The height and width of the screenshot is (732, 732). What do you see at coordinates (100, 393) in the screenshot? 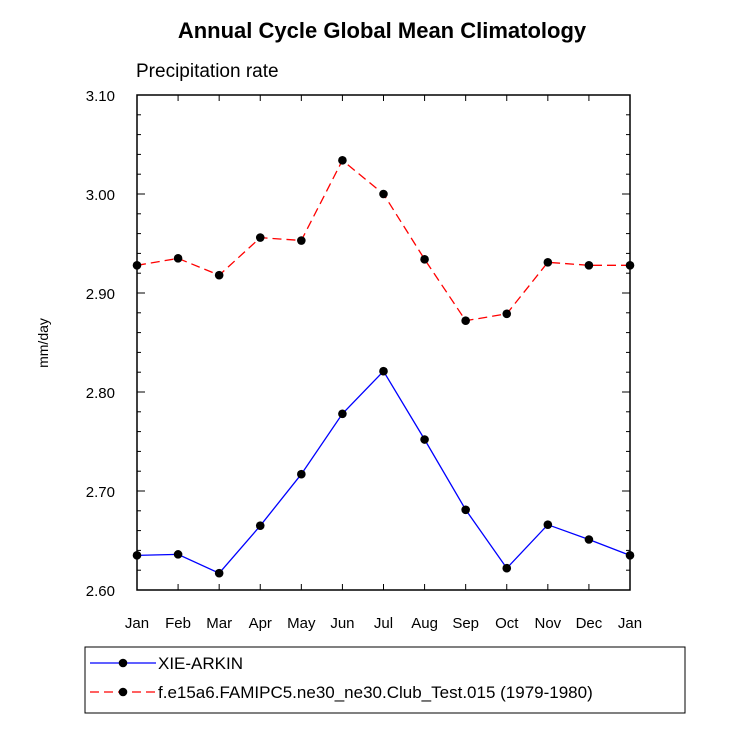
I see `y-tick-label: 2.80` at bounding box center [100, 393].